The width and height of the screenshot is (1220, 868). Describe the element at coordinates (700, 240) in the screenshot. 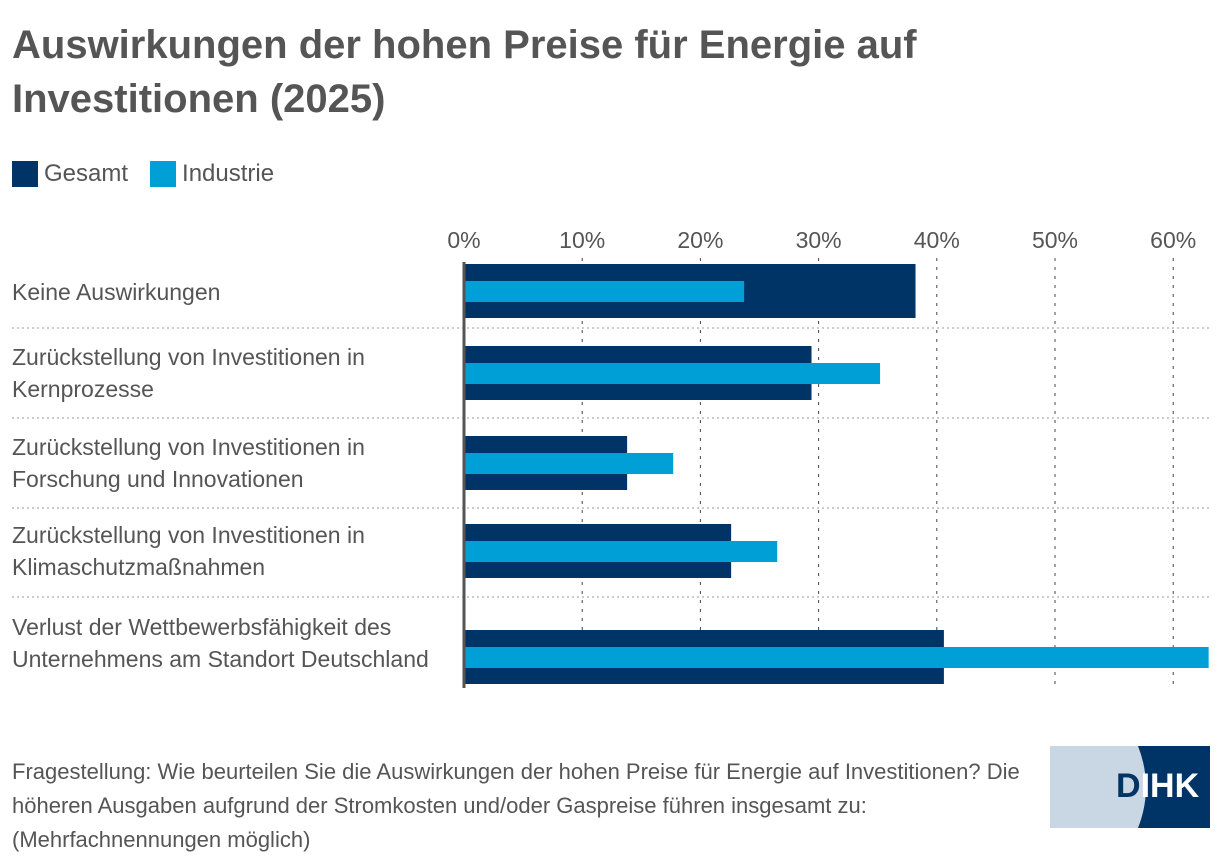

I see `x-tick-label: 20%` at that location.